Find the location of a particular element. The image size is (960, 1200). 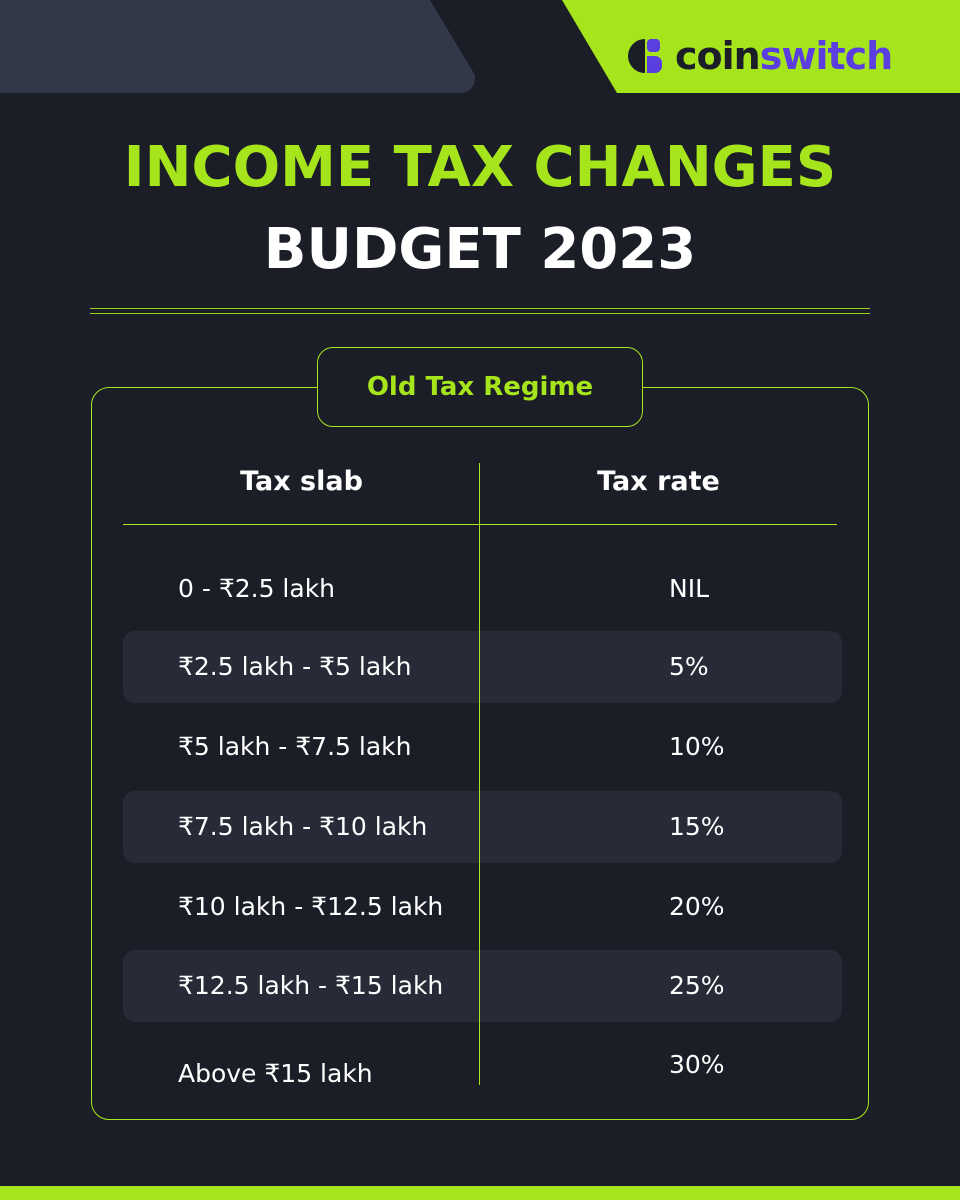

table-row: ₹12.5 lakh - ₹15 lakh 25% is located at coordinates (482, 986).